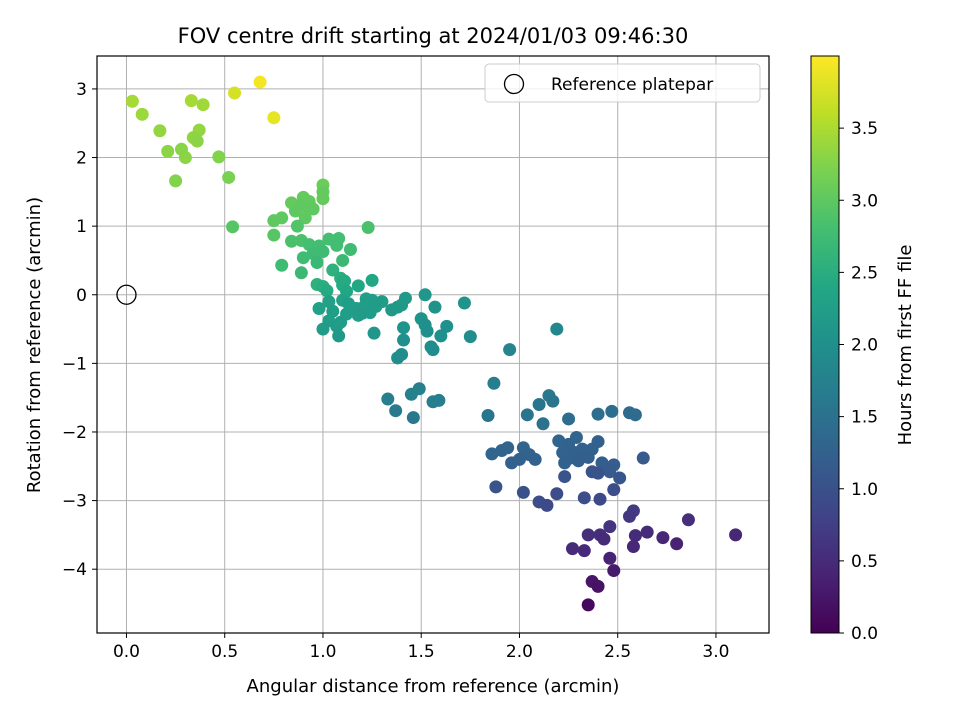 The height and width of the screenshot is (720, 960). What do you see at coordinates (864, 273) in the screenshot?
I see `colorbar-tick-label: 2.5` at bounding box center [864, 273].